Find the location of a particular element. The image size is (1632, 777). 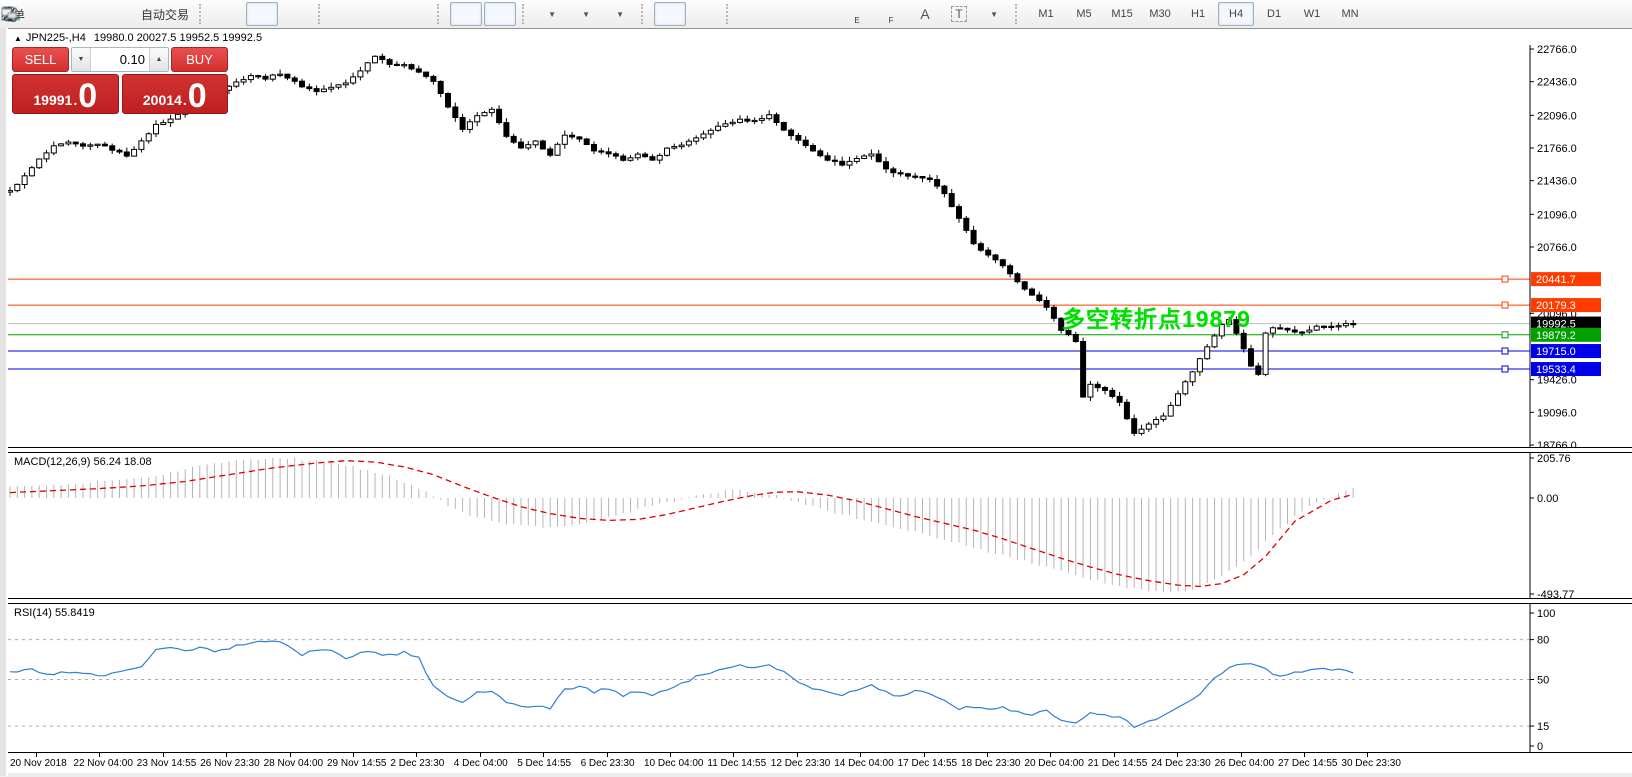

tile-windows-icon is located at coordinates (216, 14).